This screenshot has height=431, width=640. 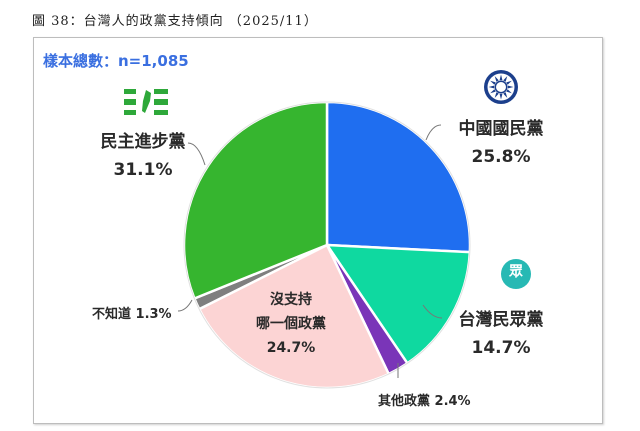 I want to click on leader-line-kmt, so click(x=433, y=132).